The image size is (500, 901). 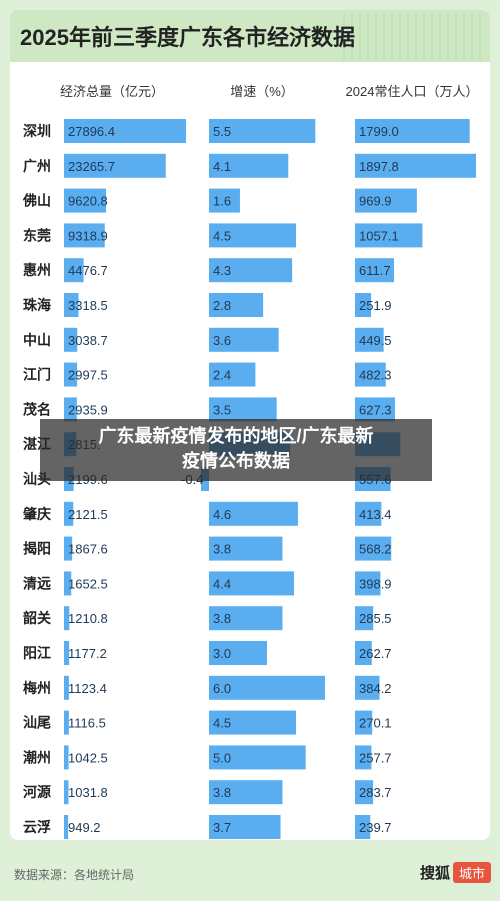 What do you see at coordinates (88, 270) in the screenshot?
I see `bar-value-label: 4476.7` at bounding box center [88, 270].